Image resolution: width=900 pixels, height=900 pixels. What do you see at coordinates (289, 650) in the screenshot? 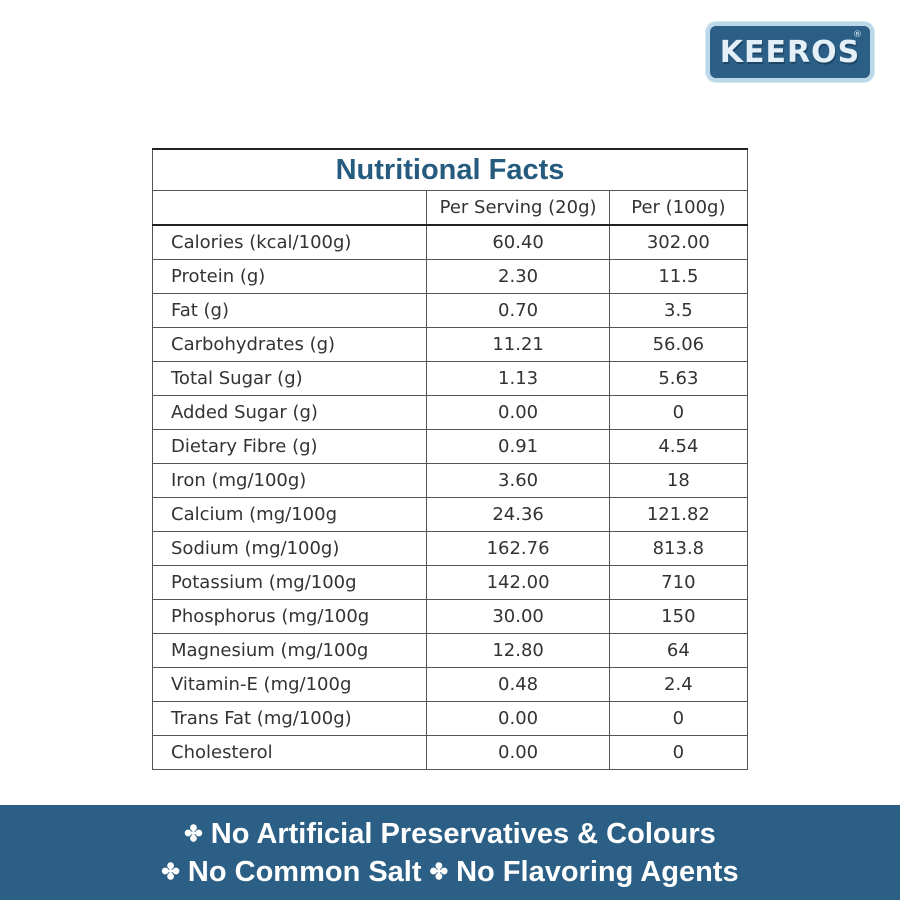
I see `nutrient-name: Magnesium (mg/100g` at bounding box center [289, 650].